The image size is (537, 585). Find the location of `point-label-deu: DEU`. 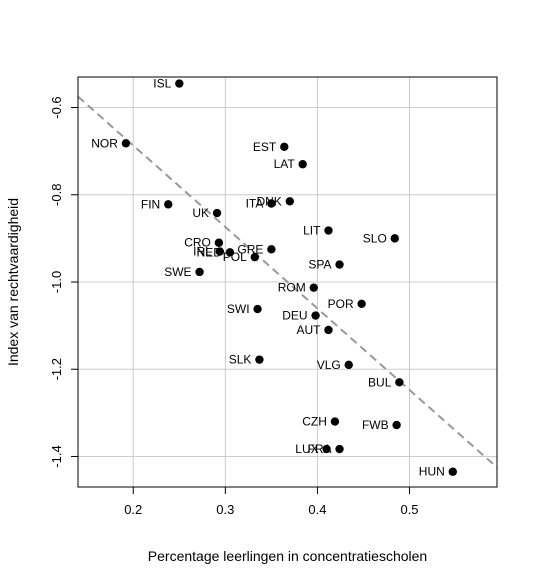

point-label-deu: DEU is located at coordinates (294, 316).